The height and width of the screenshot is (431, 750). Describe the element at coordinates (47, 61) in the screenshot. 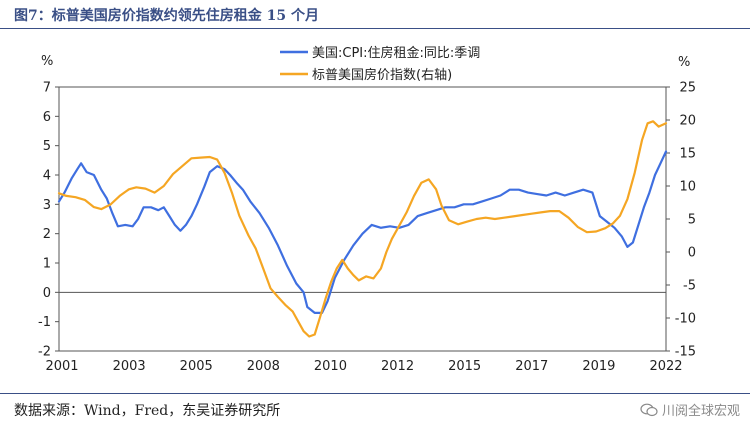

I see `left-axis-unit: %` at that location.